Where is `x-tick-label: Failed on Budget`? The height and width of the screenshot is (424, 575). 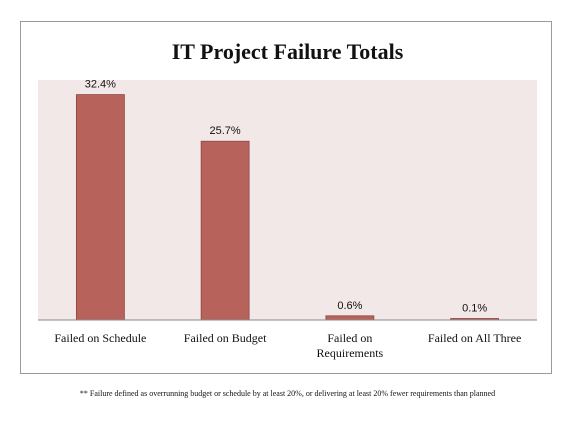 x-tick-label: Failed on Budget is located at coordinates (225, 338).